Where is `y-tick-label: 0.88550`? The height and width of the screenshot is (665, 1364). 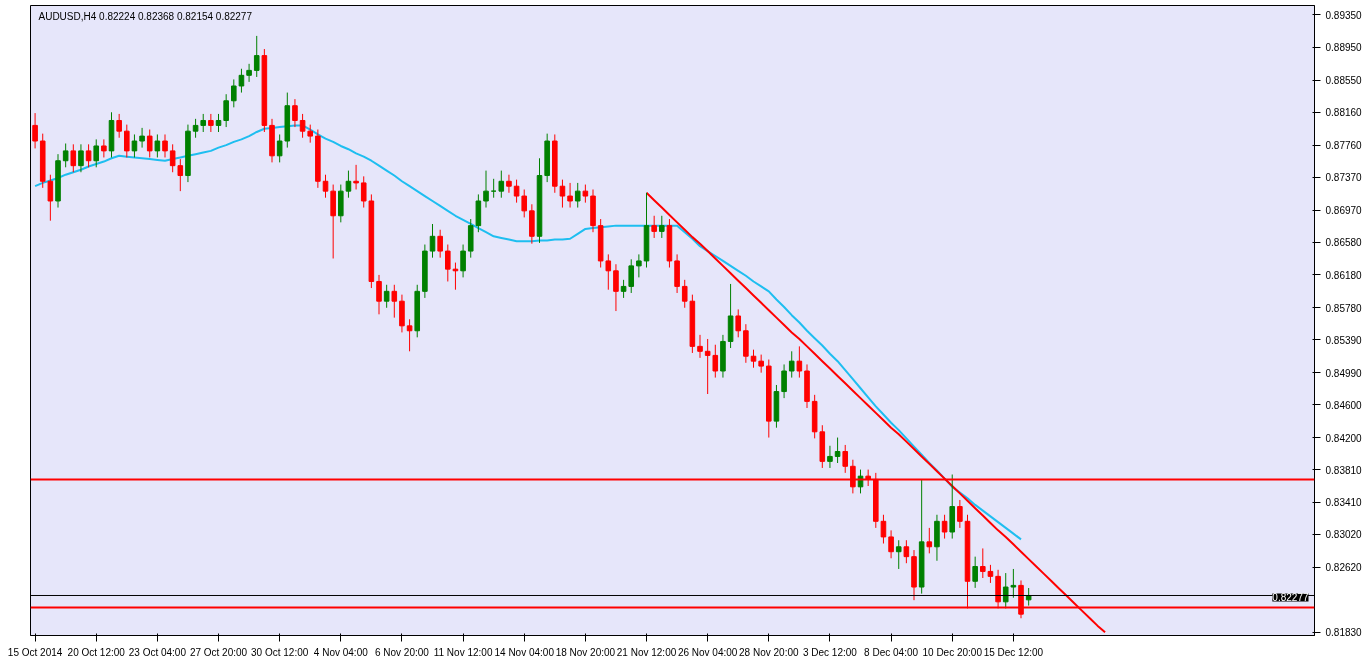 y-tick-label: 0.88550 is located at coordinates (1344, 81).